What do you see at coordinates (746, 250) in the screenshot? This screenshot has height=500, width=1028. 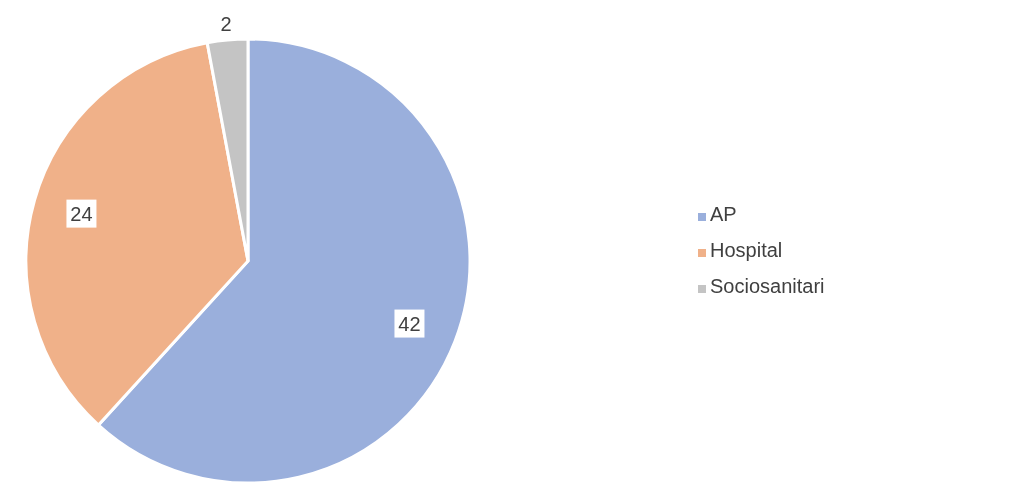 I see `legend-label: Hospital` at bounding box center [746, 250].